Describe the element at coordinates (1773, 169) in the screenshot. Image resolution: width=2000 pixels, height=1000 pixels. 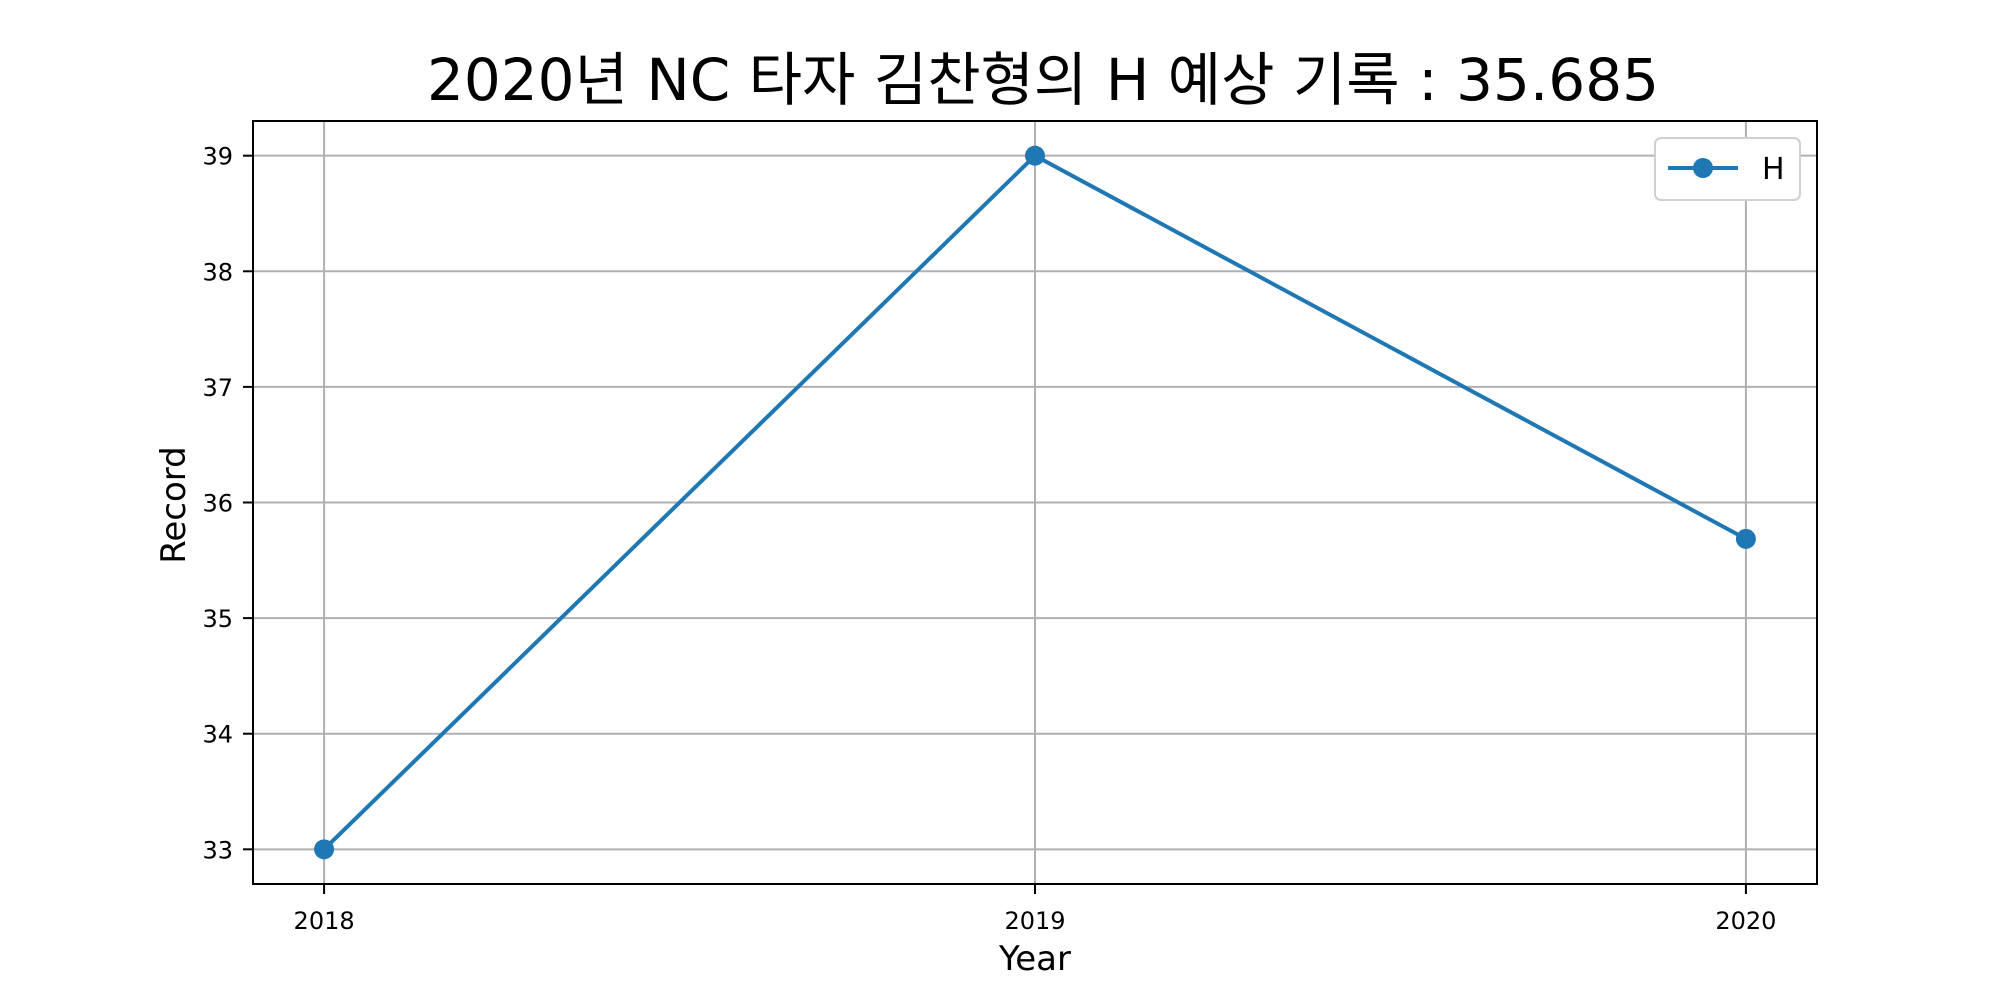
I see `legend-series-label: H` at that location.